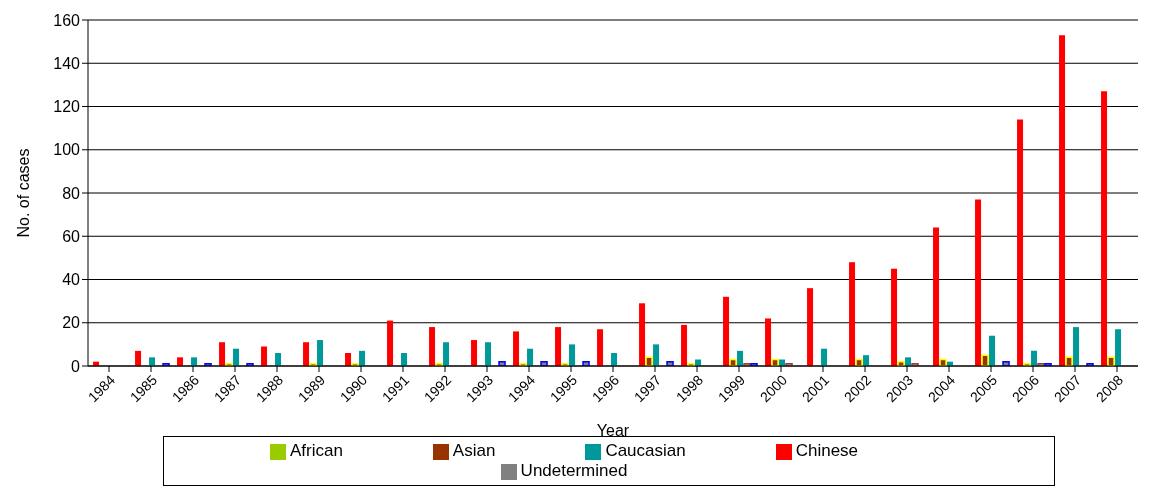 The image size is (1153, 493). I want to click on y-tick-label: 140, so click(67, 63).